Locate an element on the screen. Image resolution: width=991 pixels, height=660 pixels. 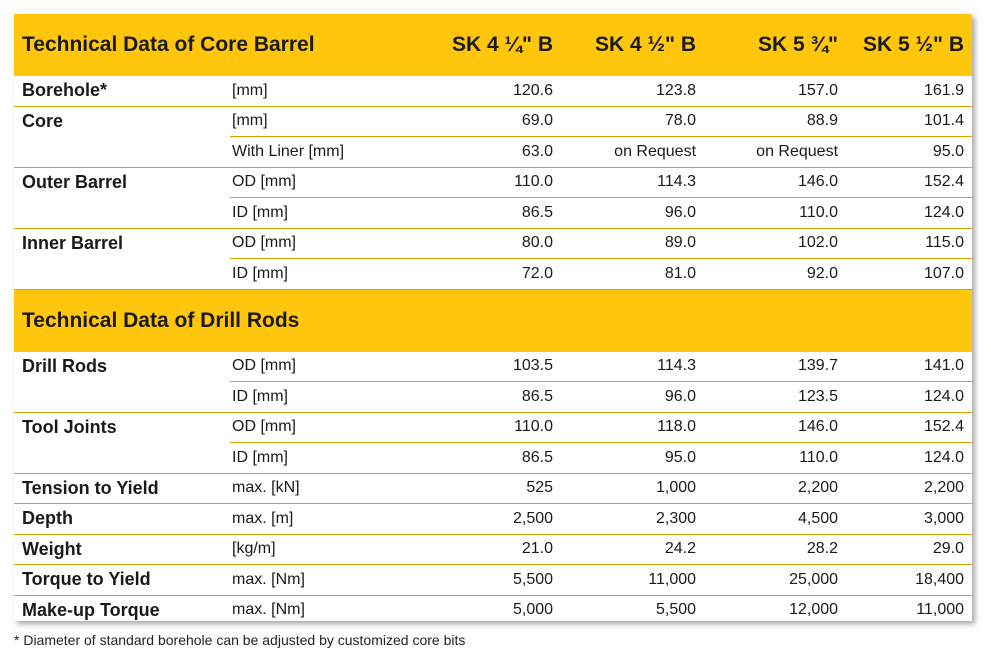
table-cell: 89.0 is located at coordinates (633, 243).